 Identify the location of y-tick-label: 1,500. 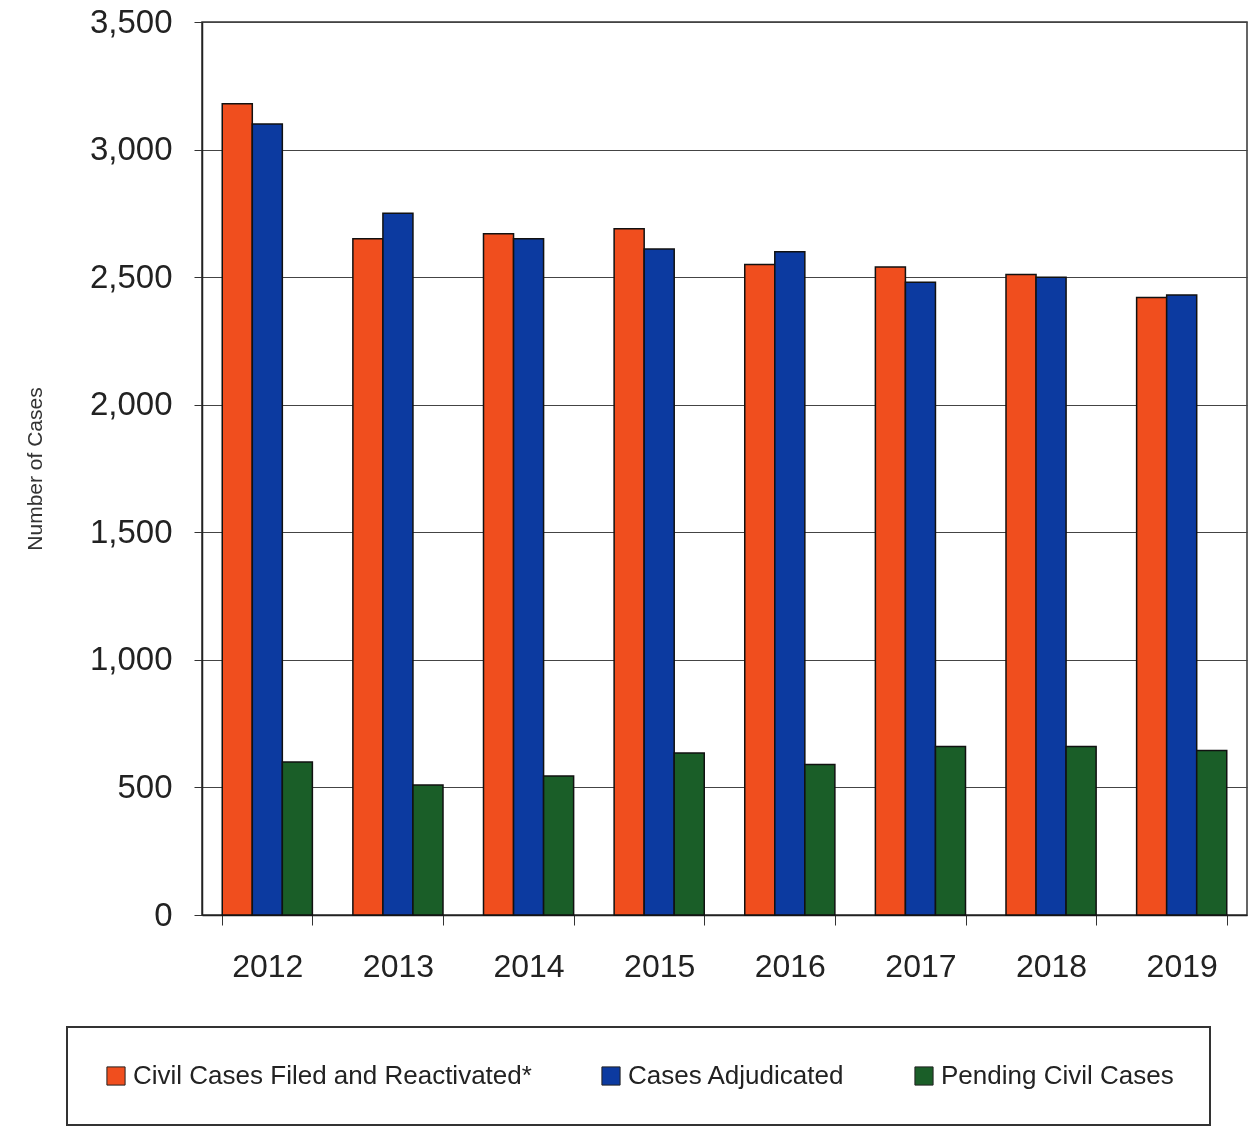
(131, 531).